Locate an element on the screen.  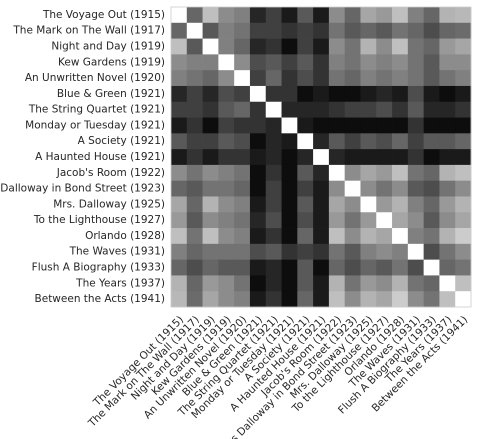
heatmap-cell-r8-c18 is located at coordinates (463, 141).